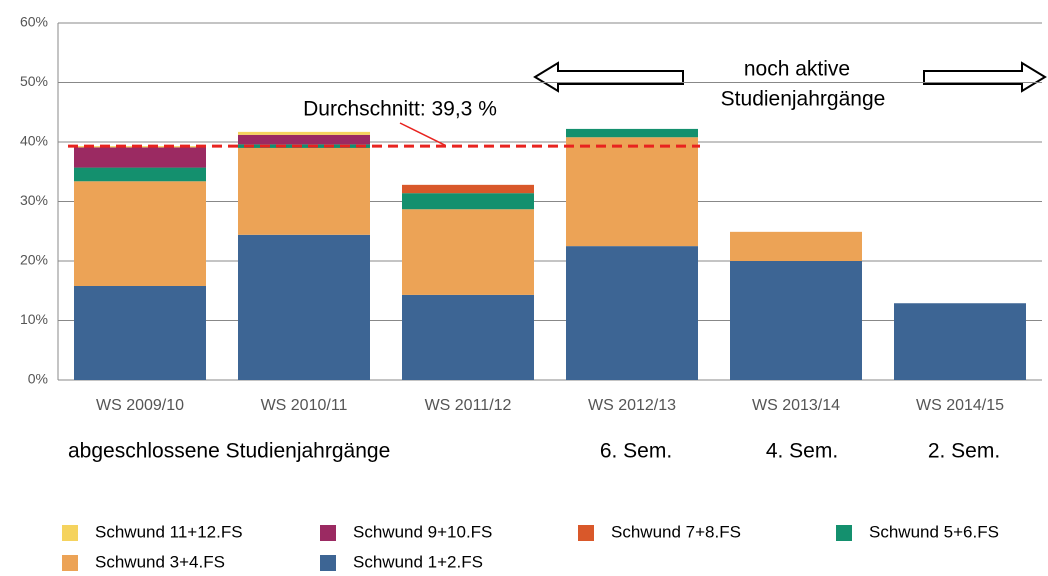 This screenshot has width=1048, height=576. I want to click on x-tick-label: WS 2011/12, so click(468, 405).